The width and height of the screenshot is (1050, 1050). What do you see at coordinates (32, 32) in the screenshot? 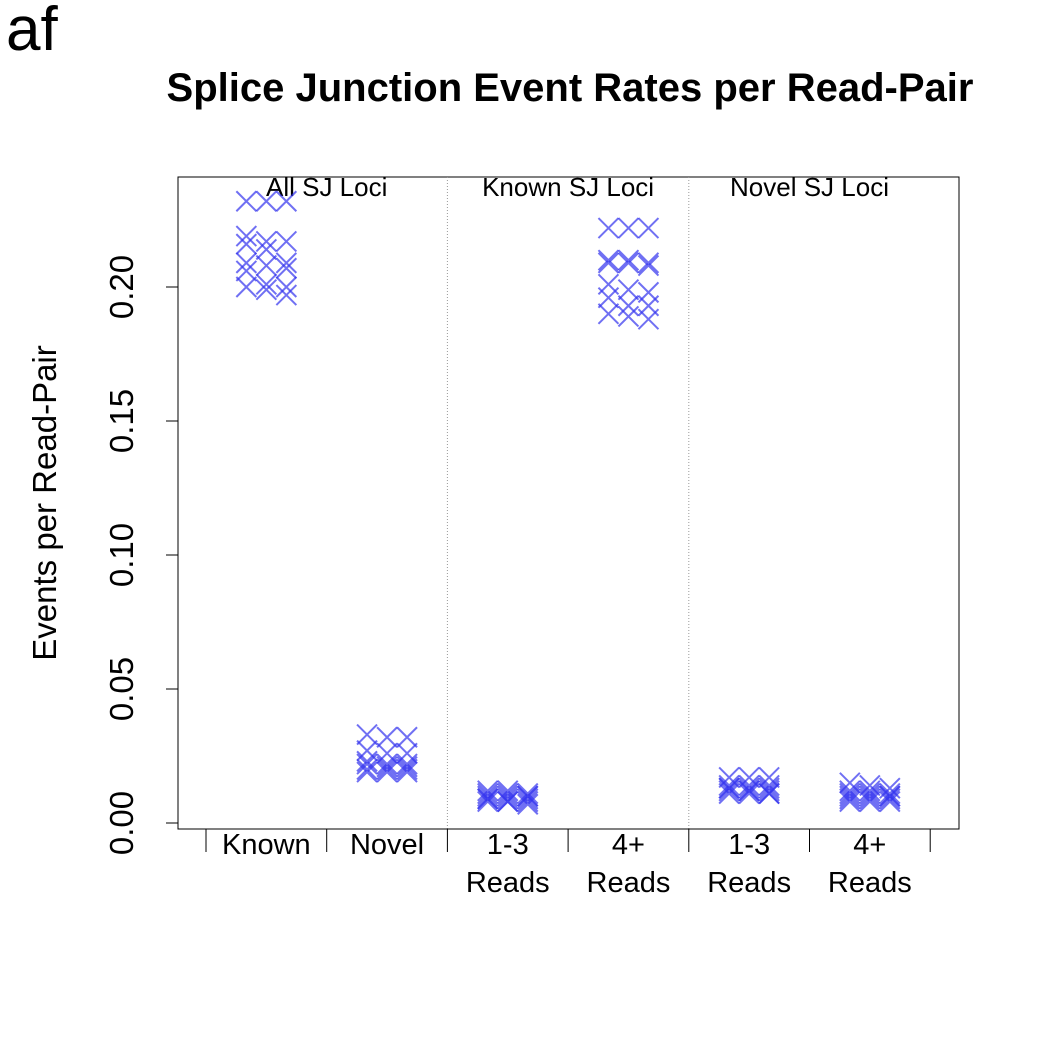
I see `panel-label: af` at bounding box center [32, 32].